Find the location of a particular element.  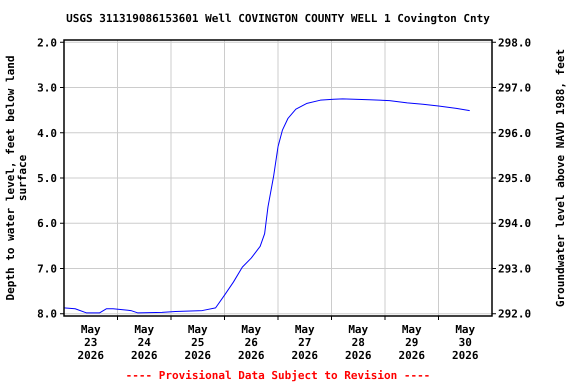

y-tick-label: 5.0 is located at coordinates (47, 178).